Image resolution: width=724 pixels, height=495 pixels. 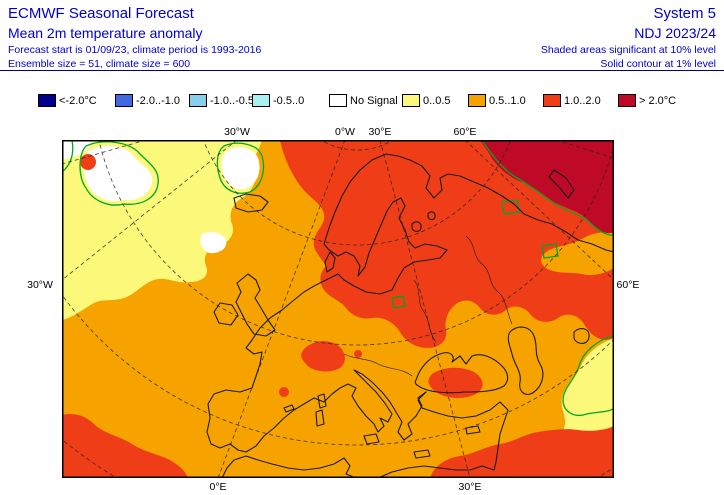 I want to click on legend-item: -2.0..-1.0, so click(x=147, y=100).